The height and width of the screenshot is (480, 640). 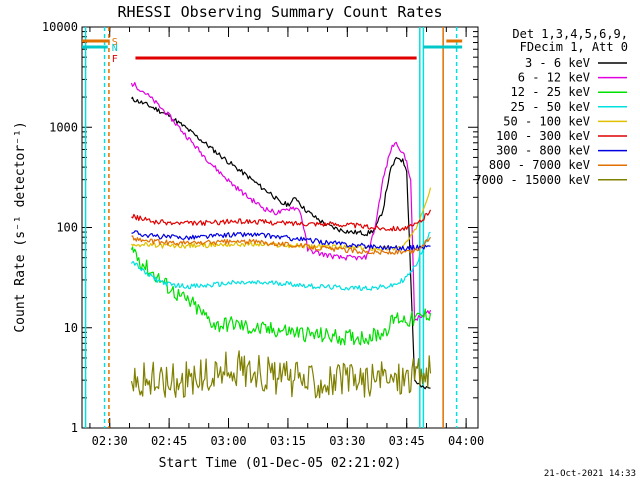 I want to click on legend-label: 6 - 12 keV, so click(x=554, y=78).